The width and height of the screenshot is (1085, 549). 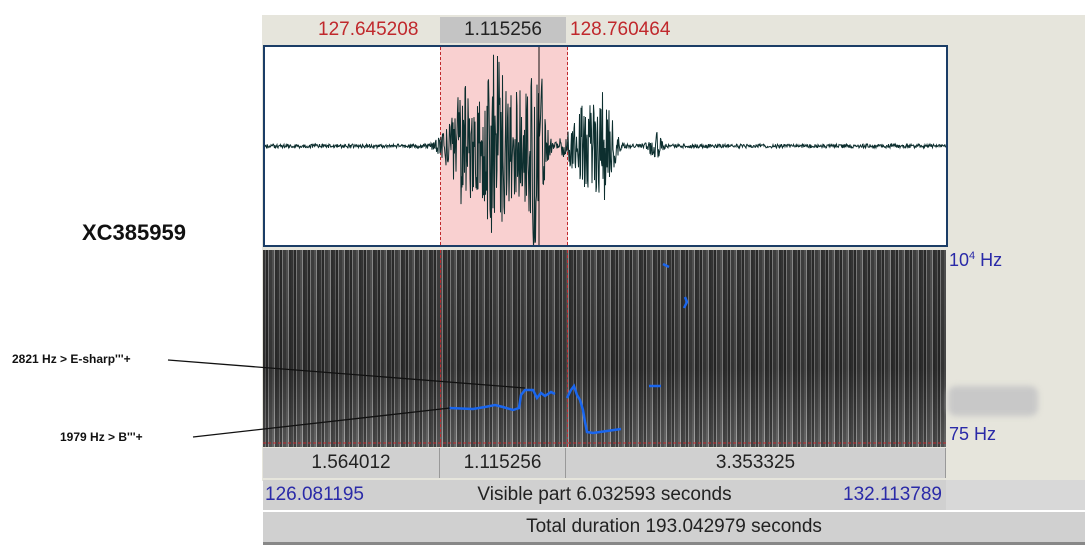 What do you see at coordinates (503, 463) in the screenshot?
I see `segment-selection-button: 1.115256` at bounding box center [503, 463].